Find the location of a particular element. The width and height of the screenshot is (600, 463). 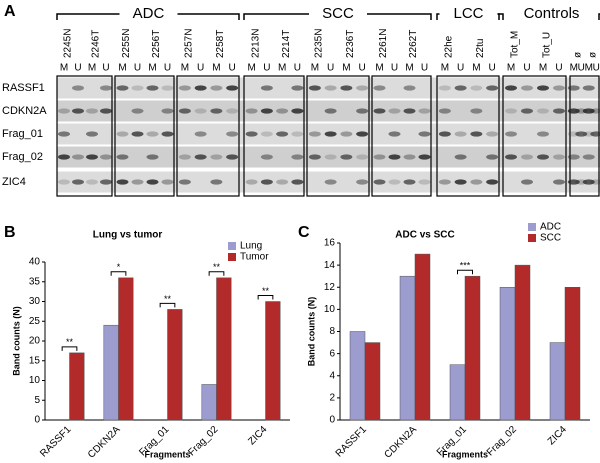

sample-label: 2235N is located at coordinates (319, 43).